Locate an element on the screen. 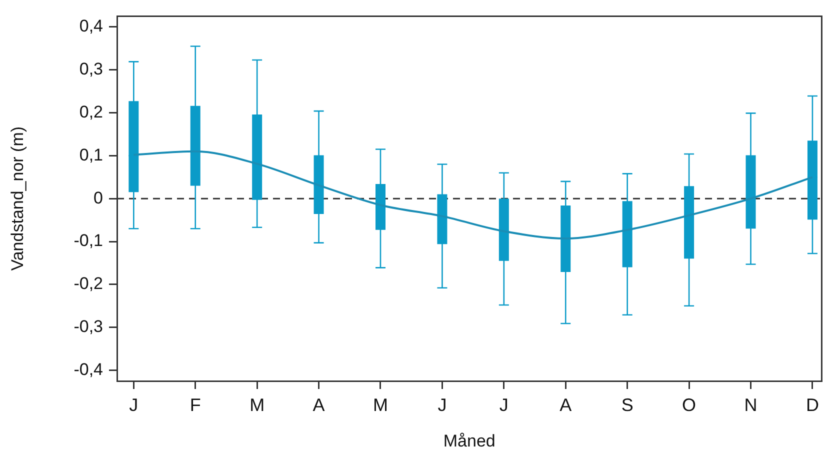  x-tick-label: O is located at coordinates (689, 404).